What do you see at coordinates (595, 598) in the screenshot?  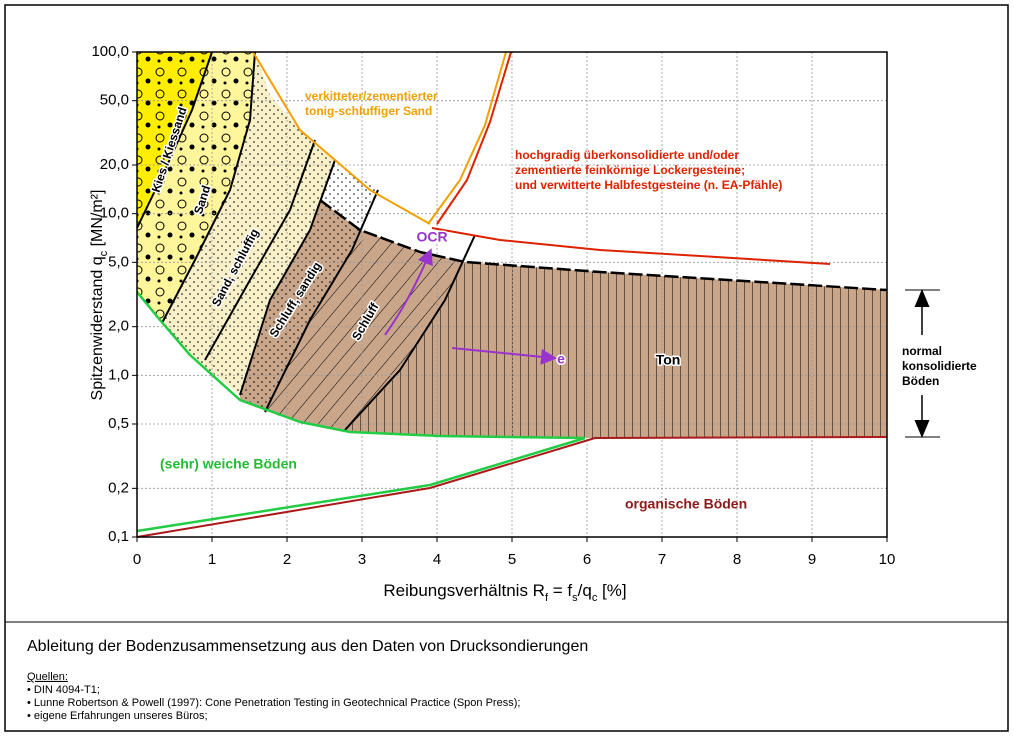 I see `x-label-part: c` at bounding box center [595, 598].